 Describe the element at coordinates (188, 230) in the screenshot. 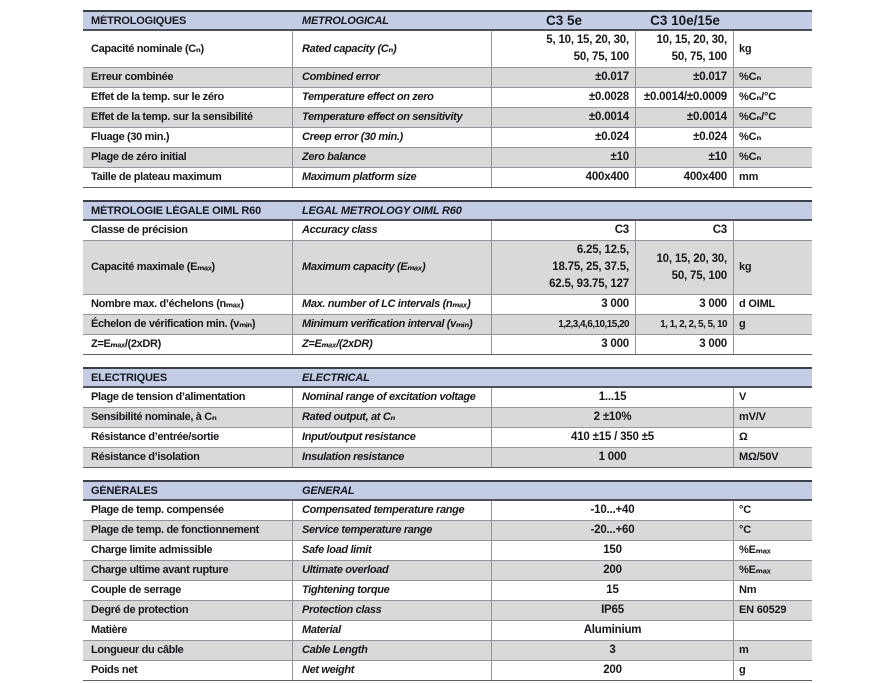

I see `label-fr-cell: Classe de précision` at that location.